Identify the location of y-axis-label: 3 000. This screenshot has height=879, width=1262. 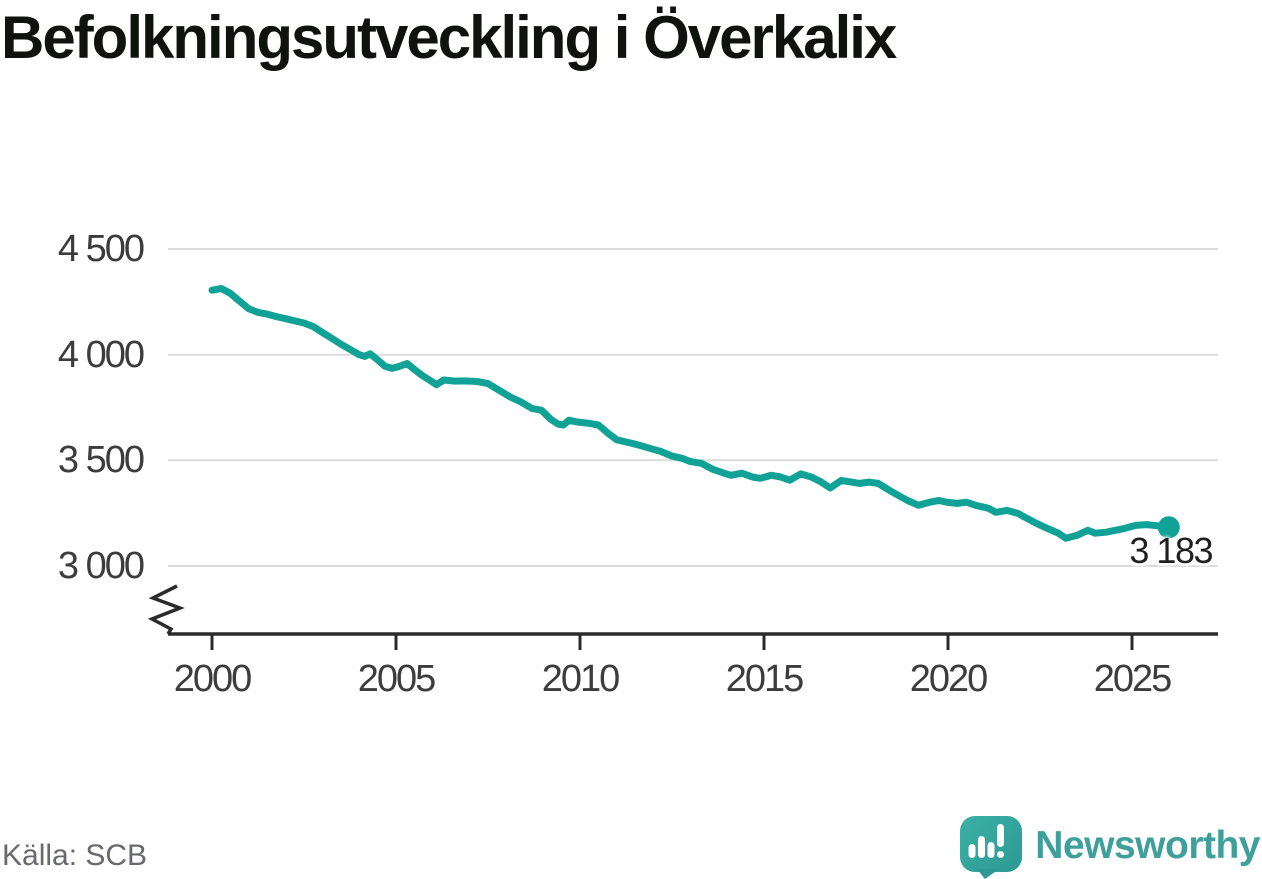
(101, 566).